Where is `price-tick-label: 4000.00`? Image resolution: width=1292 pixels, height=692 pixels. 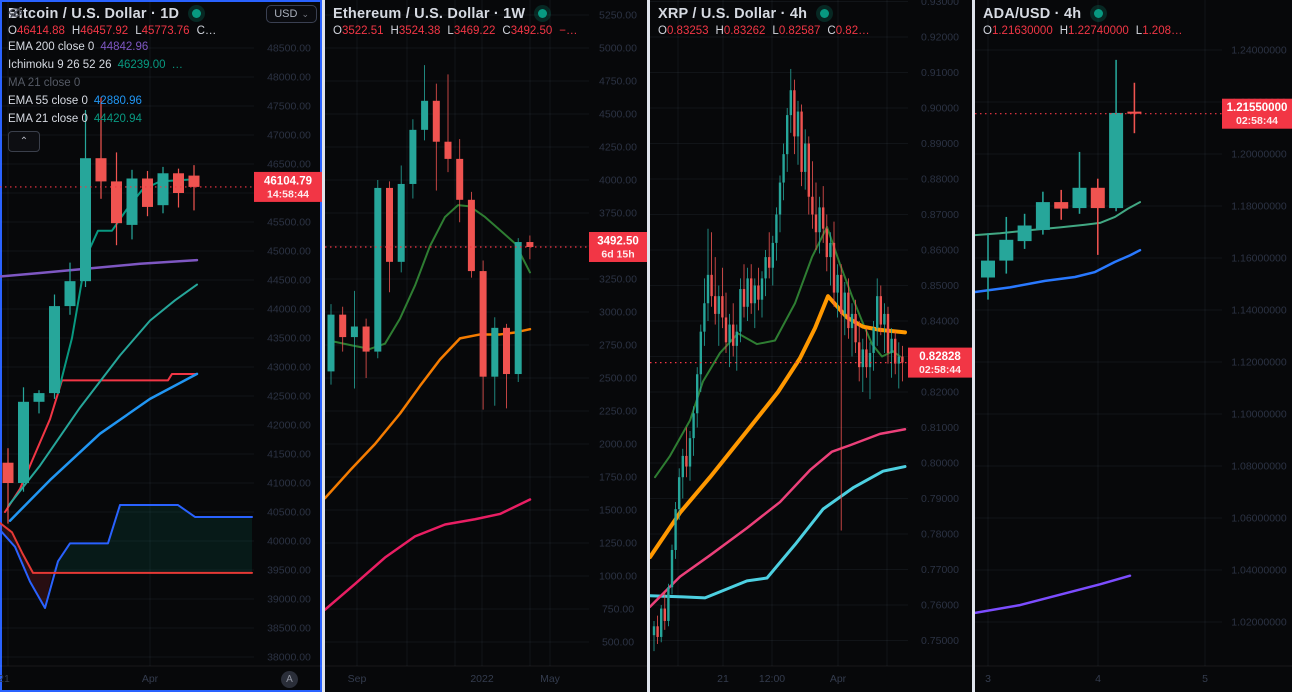
price-tick-label: 4000.00 is located at coordinates (618, 181).